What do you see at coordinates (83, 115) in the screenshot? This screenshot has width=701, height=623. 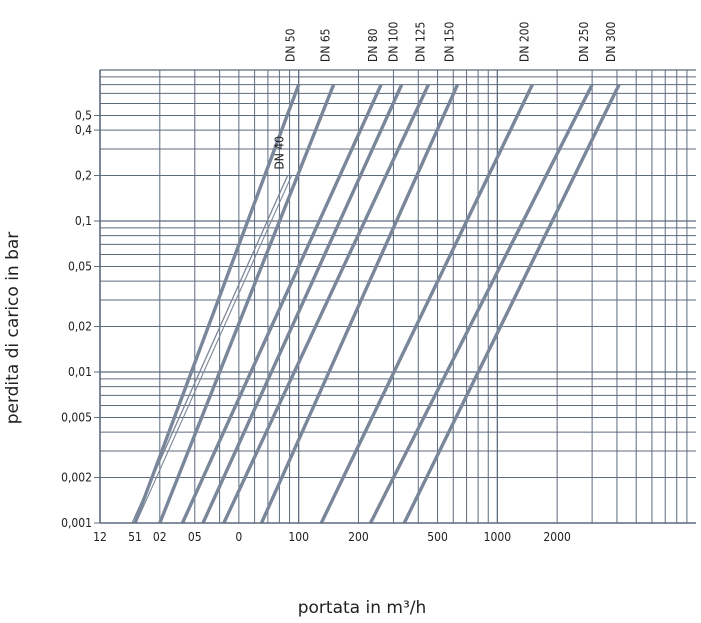 I see `y-tick-label: 0,5` at bounding box center [83, 115].